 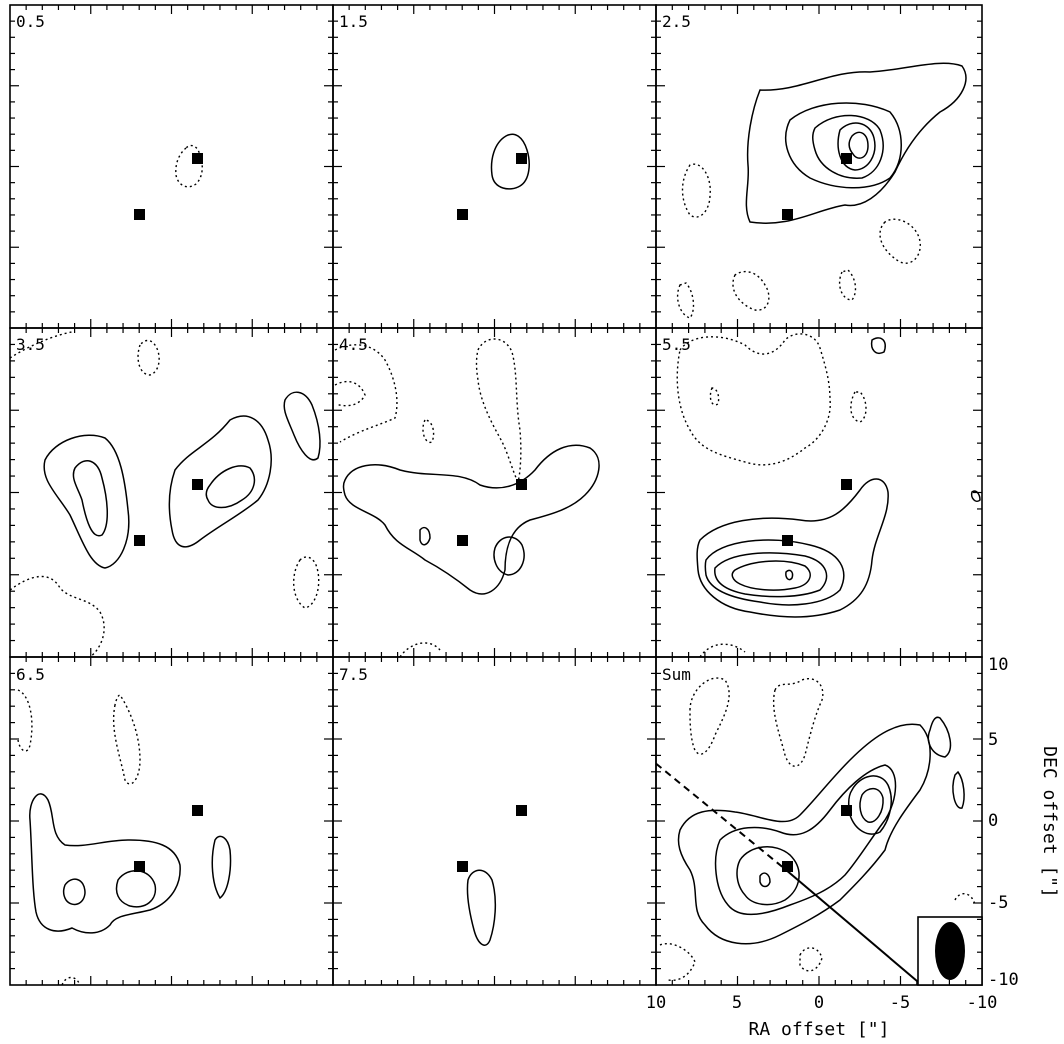 I want to click on beam-ellipse, so click(x=950, y=951).